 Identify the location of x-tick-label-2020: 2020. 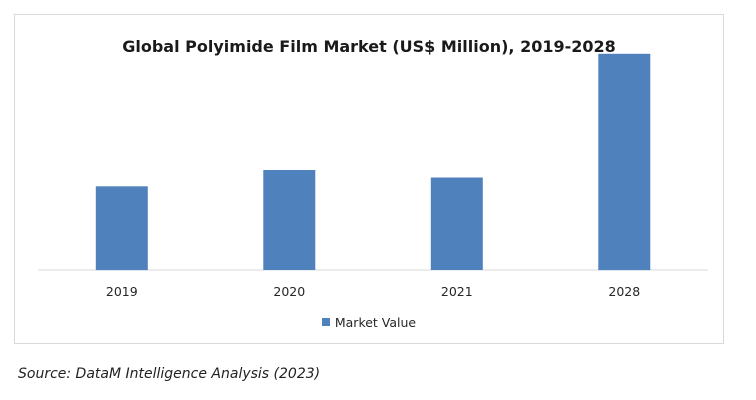
(289, 291).